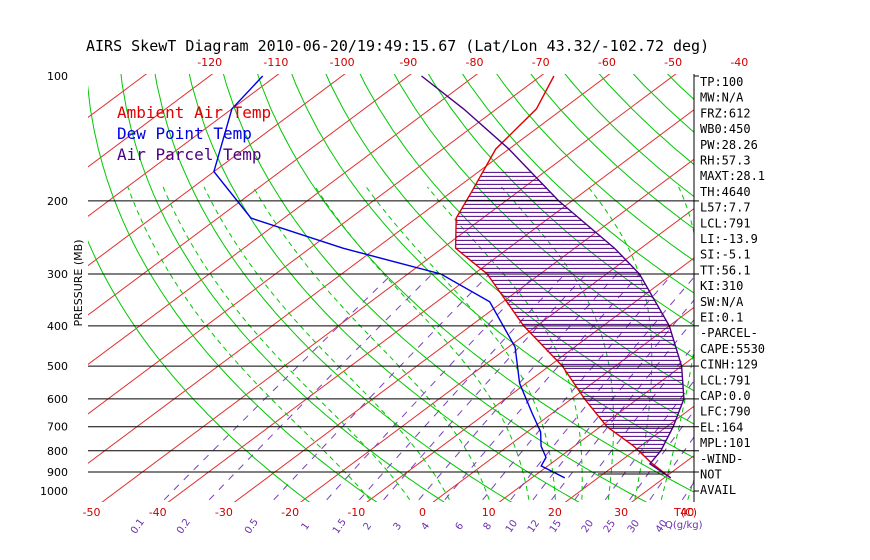  Describe the element at coordinates (721, 427) in the screenshot. I see `stat-line: EL:164` at that location.